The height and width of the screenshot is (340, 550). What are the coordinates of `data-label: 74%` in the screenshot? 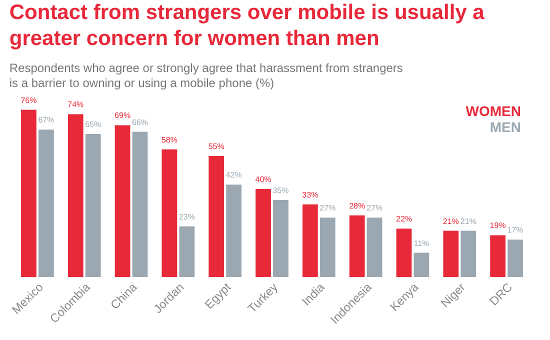 It's located at (76, 105).